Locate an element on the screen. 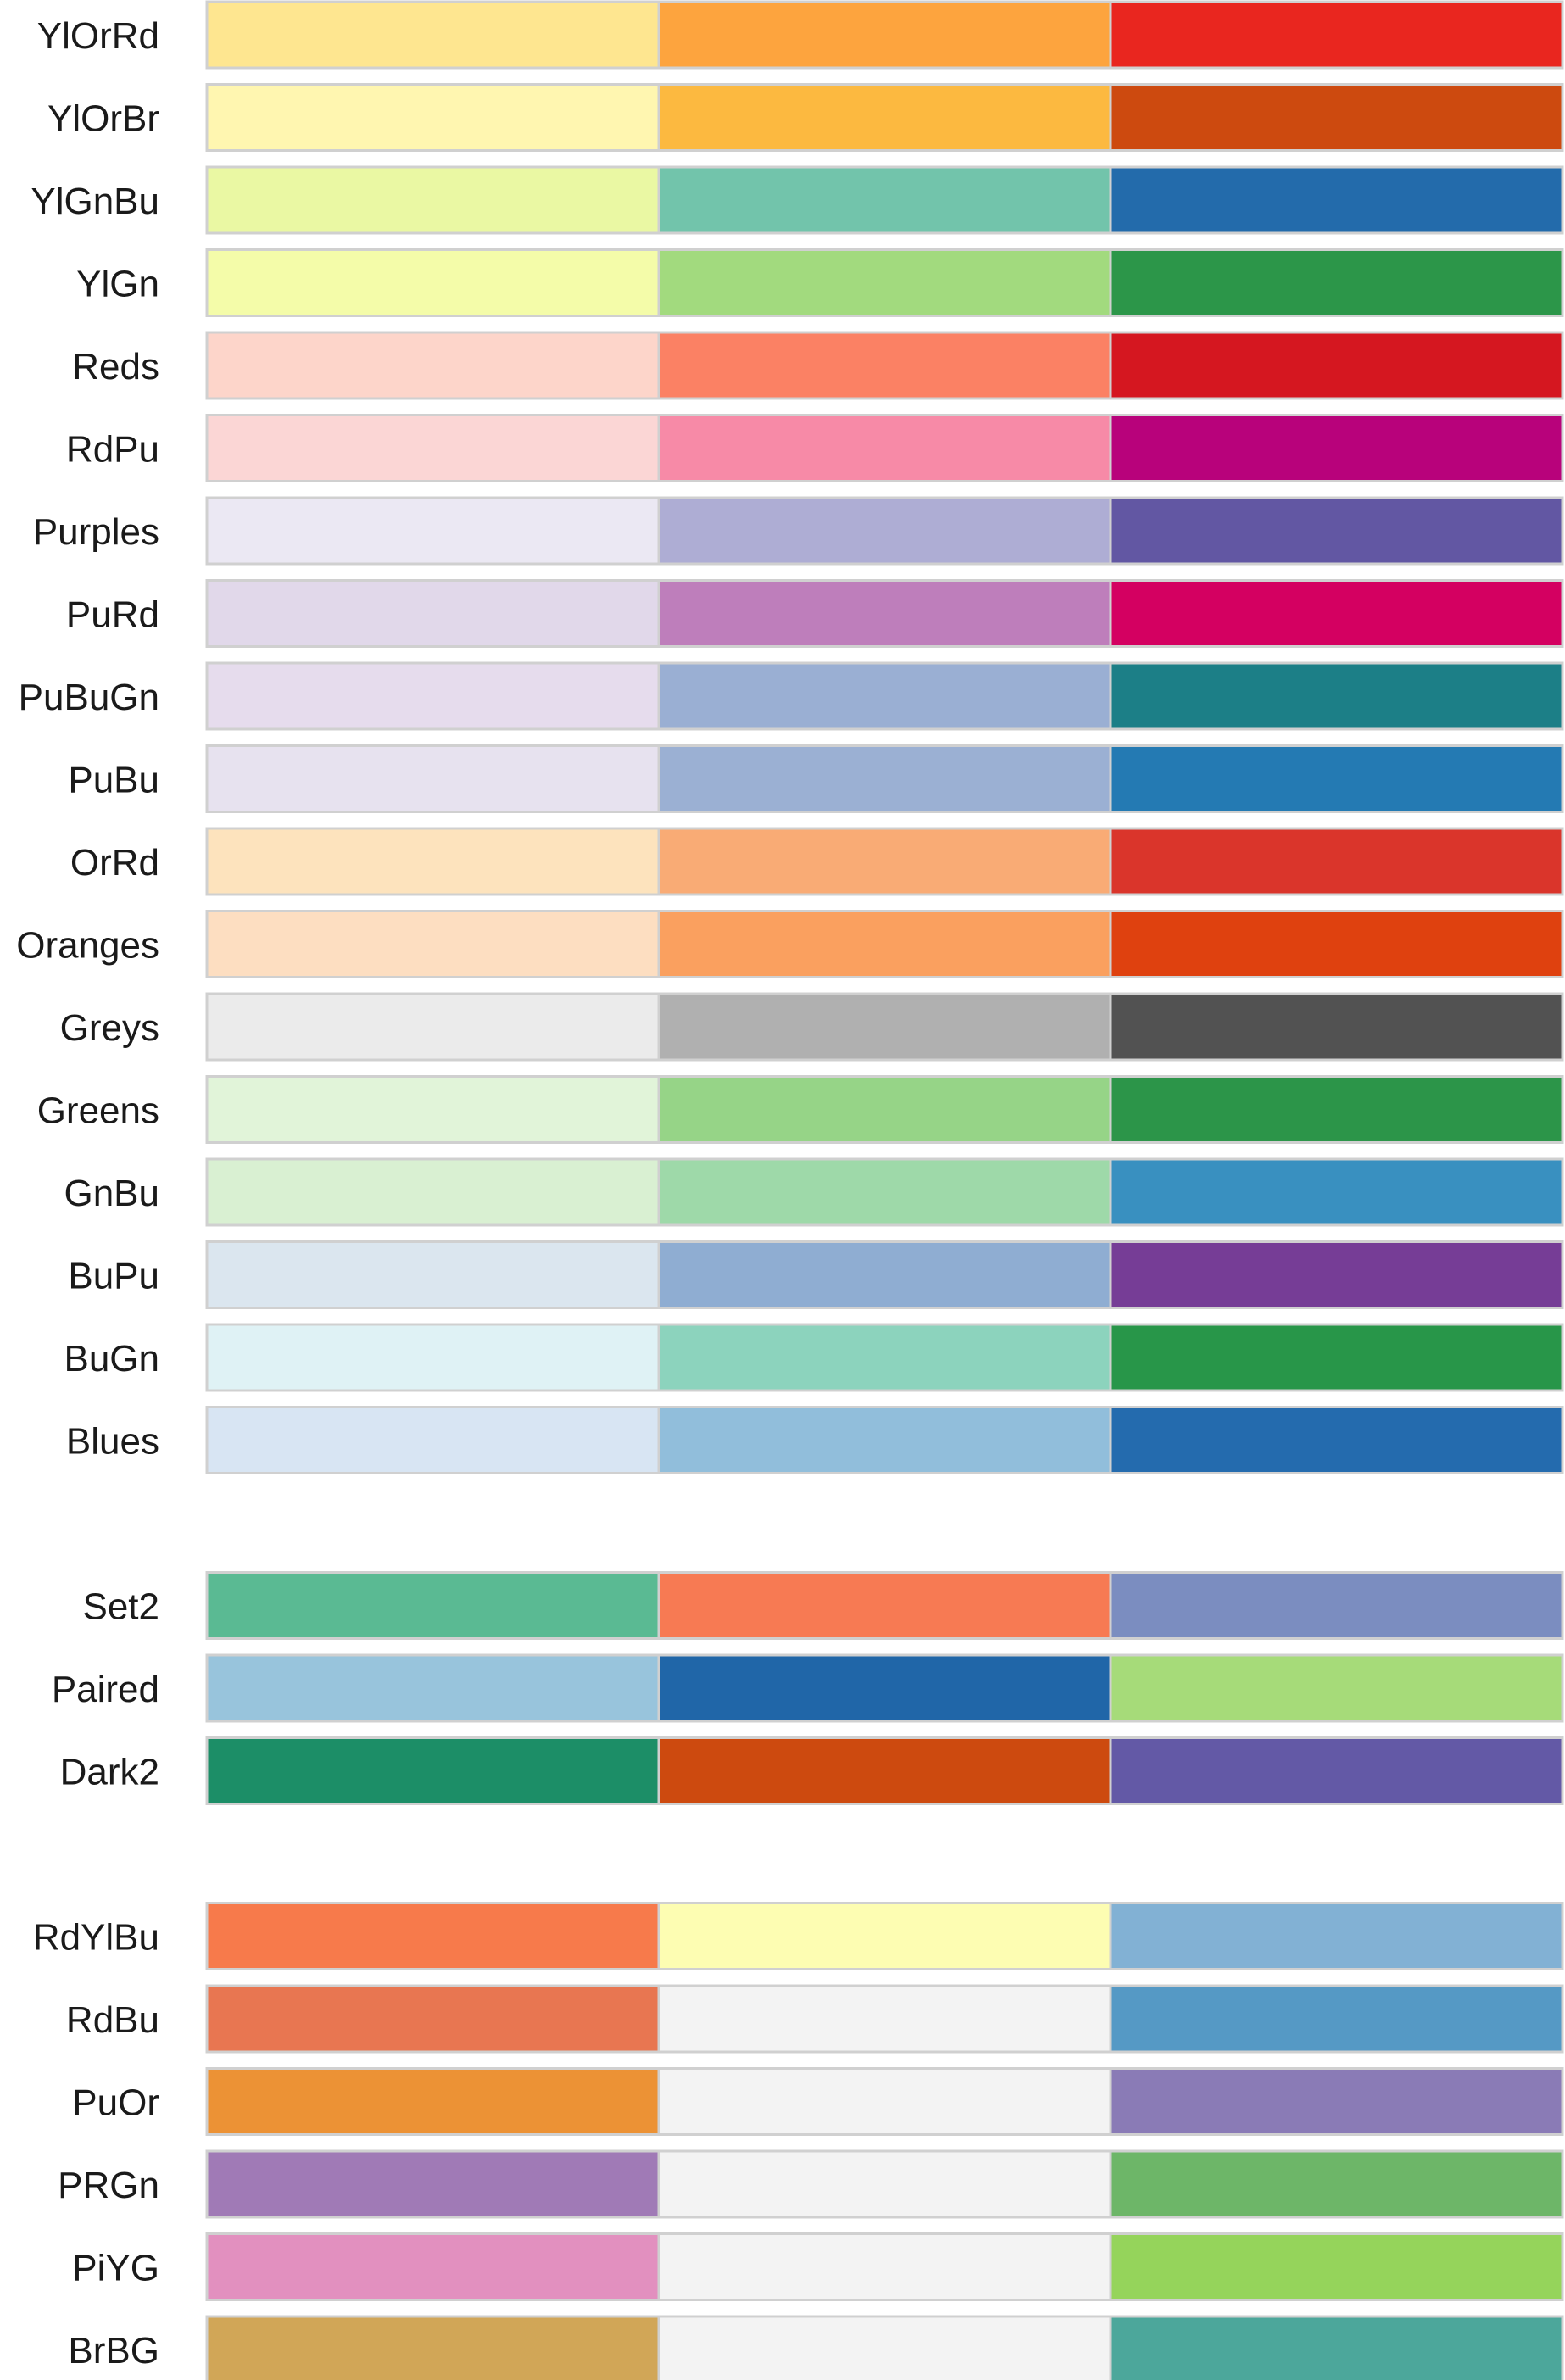 The height and width of the screenshot is (2380, 1565). palette-label: PuBu is located at coordinates (113, 779).